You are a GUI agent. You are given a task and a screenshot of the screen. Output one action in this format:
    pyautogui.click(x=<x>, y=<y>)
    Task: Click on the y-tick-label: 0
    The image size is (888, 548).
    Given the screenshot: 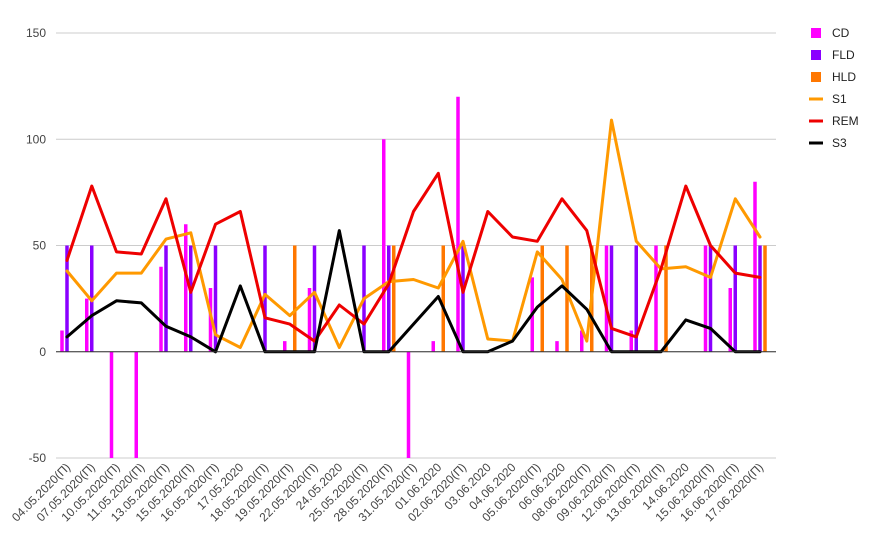 What is the action you would take?
    pyautogui.click(x=42, y=352)
    